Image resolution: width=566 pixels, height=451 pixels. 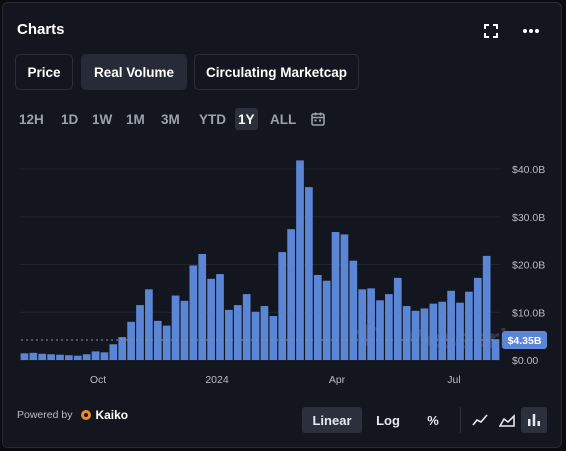 What do you see at coordinates (98, 380) in the screenshot?
I see `x-tick-label: Oct` at bounding box center [98, 380].